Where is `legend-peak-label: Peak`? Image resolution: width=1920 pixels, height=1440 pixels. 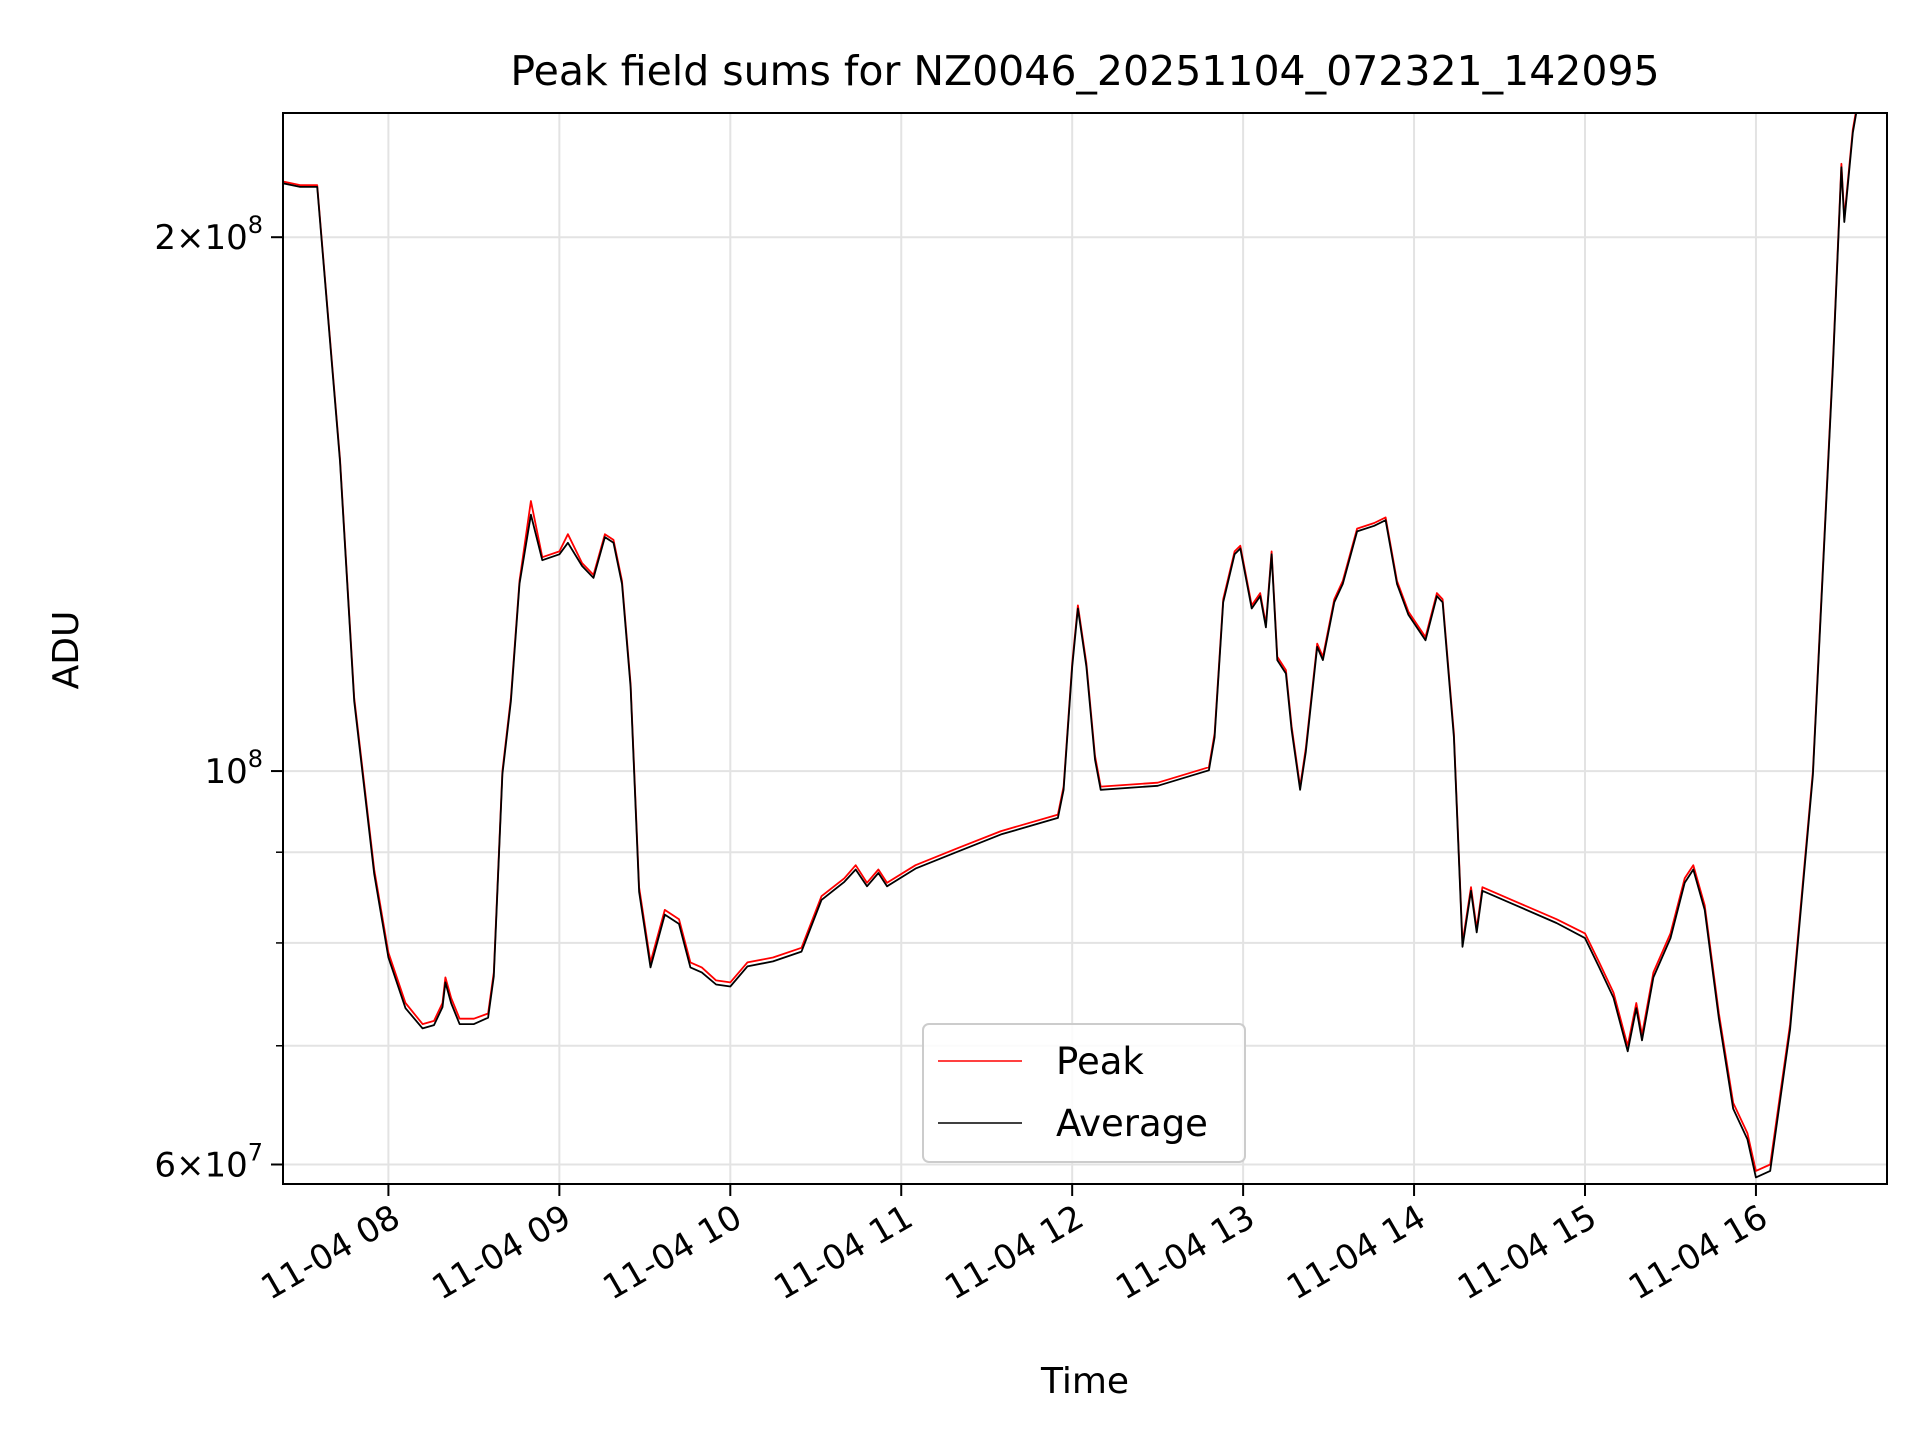 legend-peak-label: Peak is located at coordinates (1100, 1061).